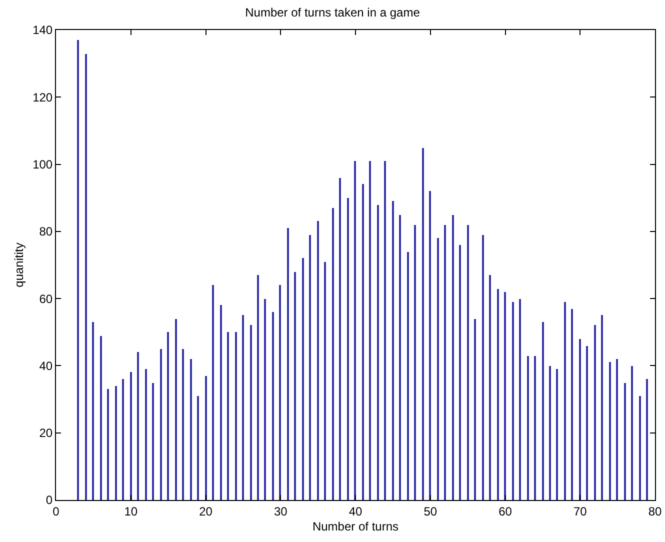 The width and height of the screenshot is (665, 542). I want to click on x-tick-label: 60, so click(505, 511).